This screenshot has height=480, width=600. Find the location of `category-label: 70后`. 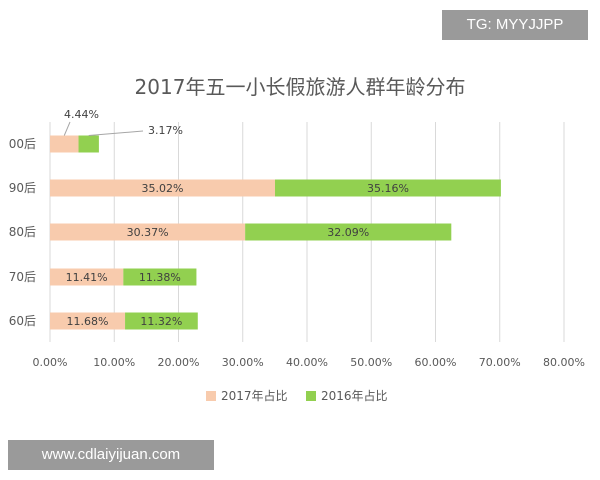

category-label: 70后 is located at coordinates (22, 277).